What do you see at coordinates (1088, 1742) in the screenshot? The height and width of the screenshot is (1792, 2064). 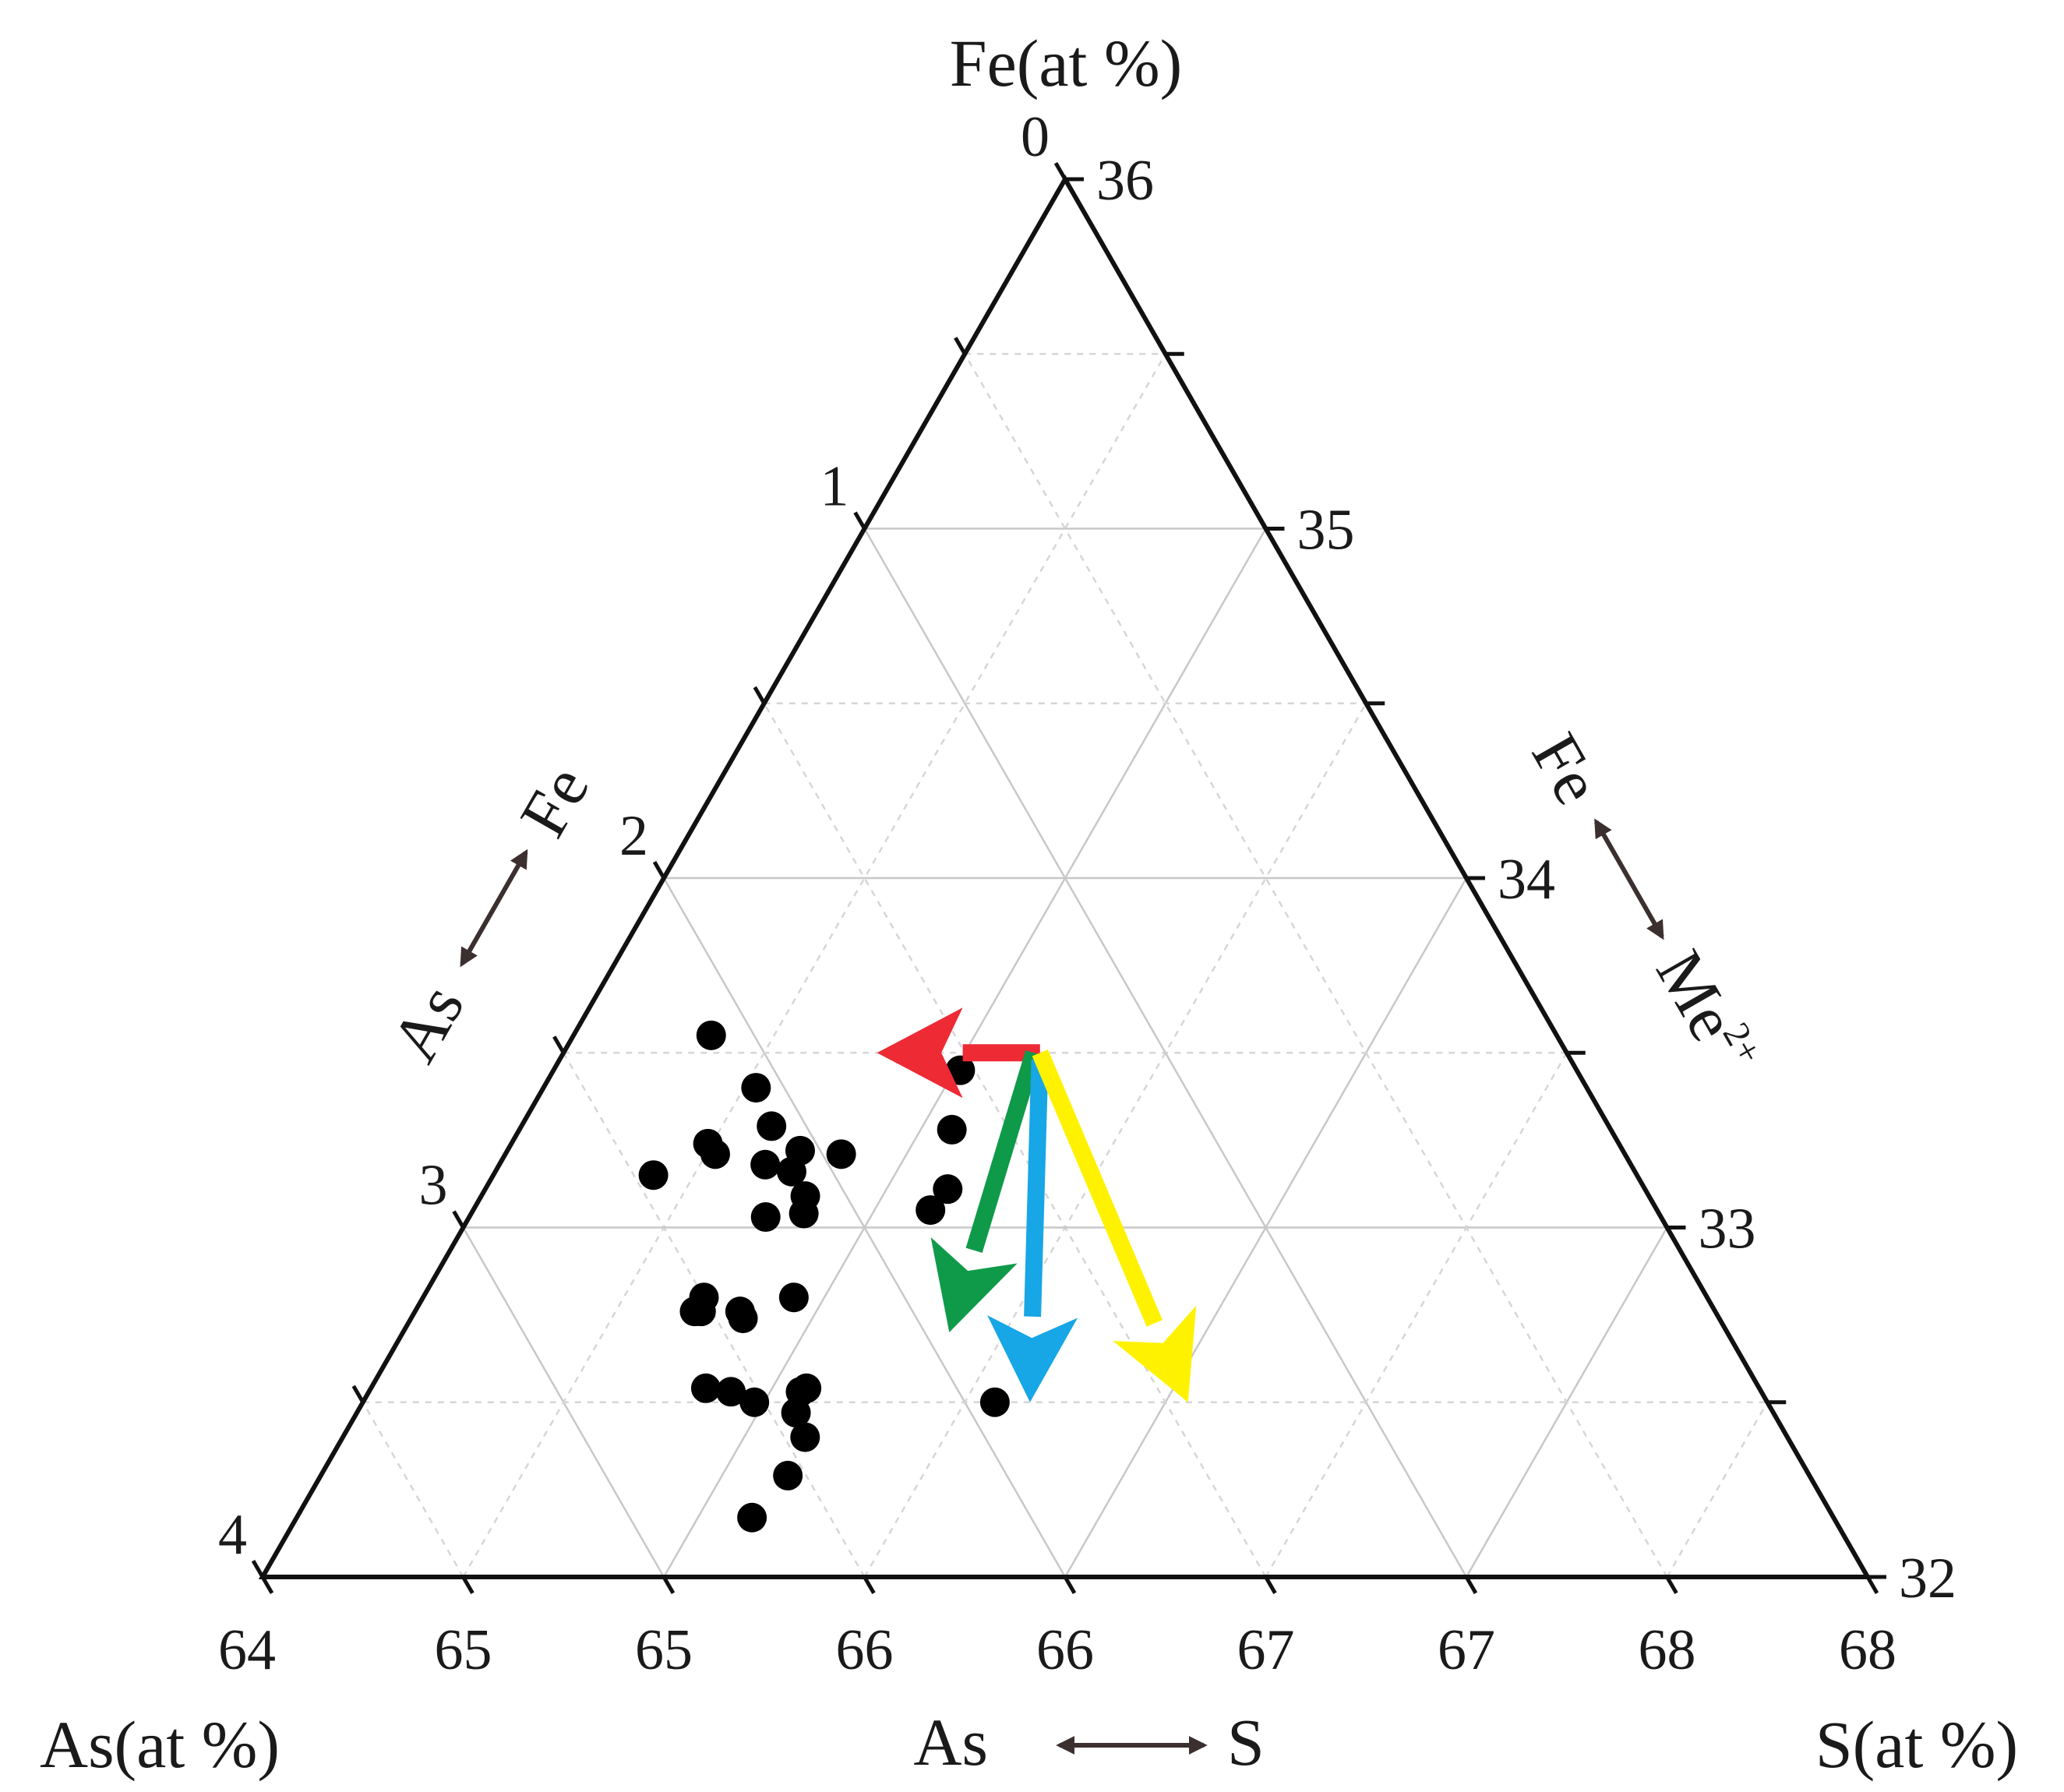 I see `bottom-trend-indicator: As S` at bounding box center [1088, 1742].